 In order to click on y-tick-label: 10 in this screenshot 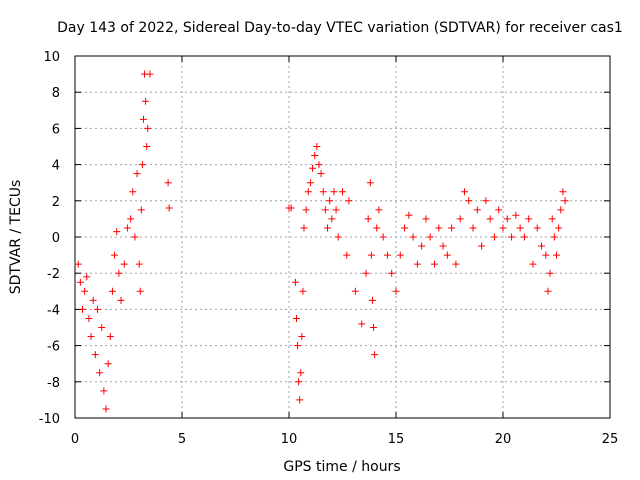, I will do `click(51, 57)`.